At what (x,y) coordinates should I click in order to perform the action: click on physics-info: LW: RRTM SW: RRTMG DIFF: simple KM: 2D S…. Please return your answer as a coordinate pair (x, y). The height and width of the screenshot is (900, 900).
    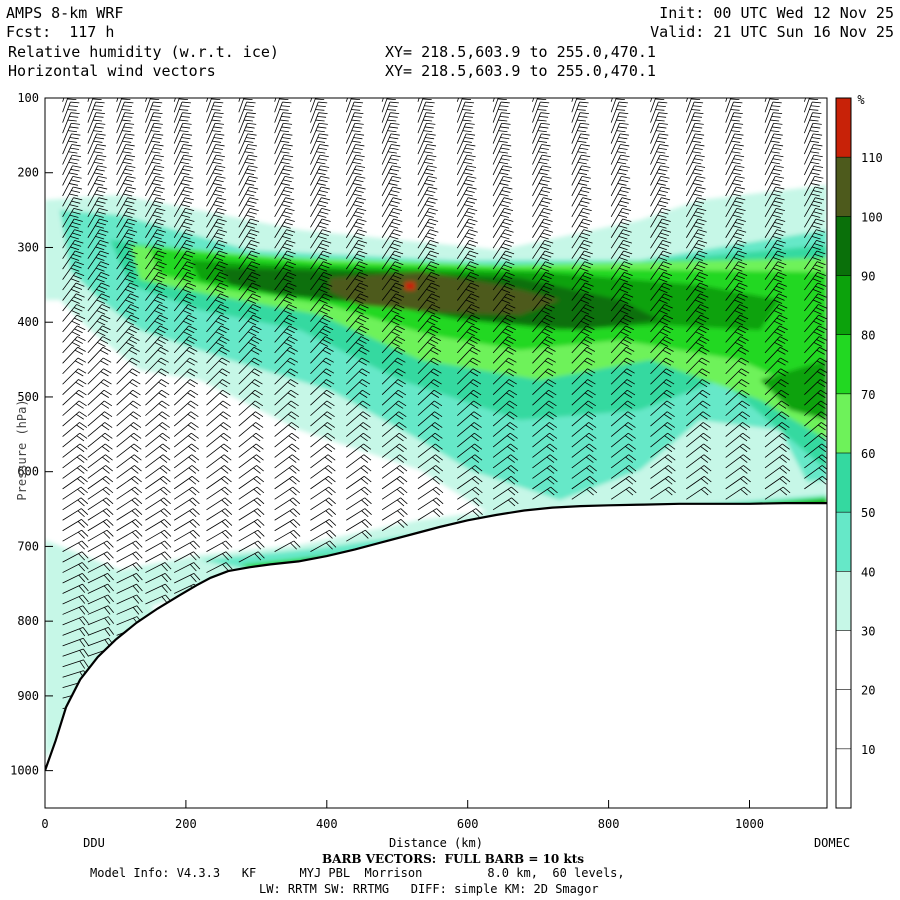
    Looking at the image, I should click on (429, 889).